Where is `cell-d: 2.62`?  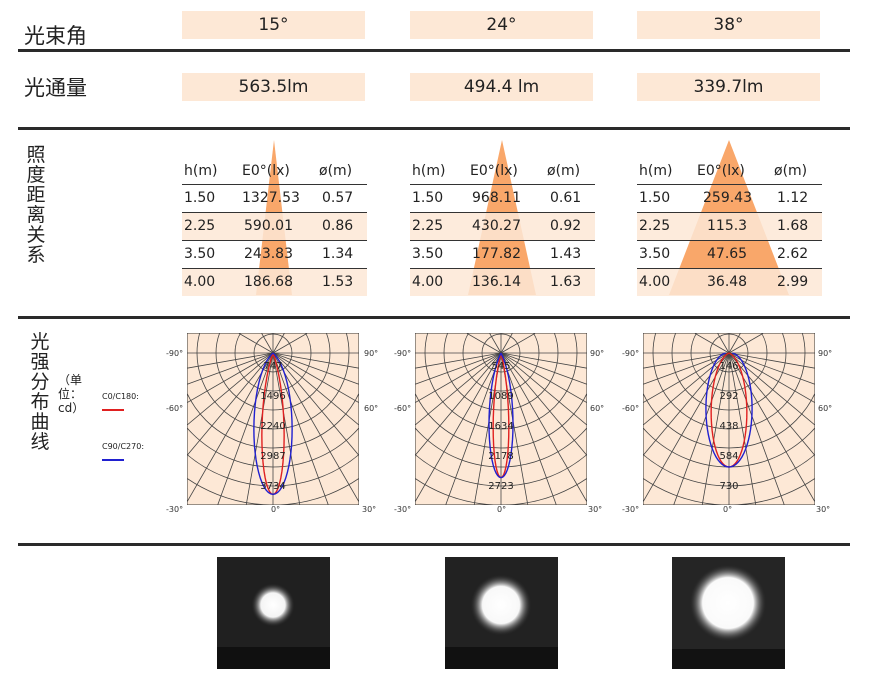 cell-d: 2.62 is located at coordinates (793, 254).